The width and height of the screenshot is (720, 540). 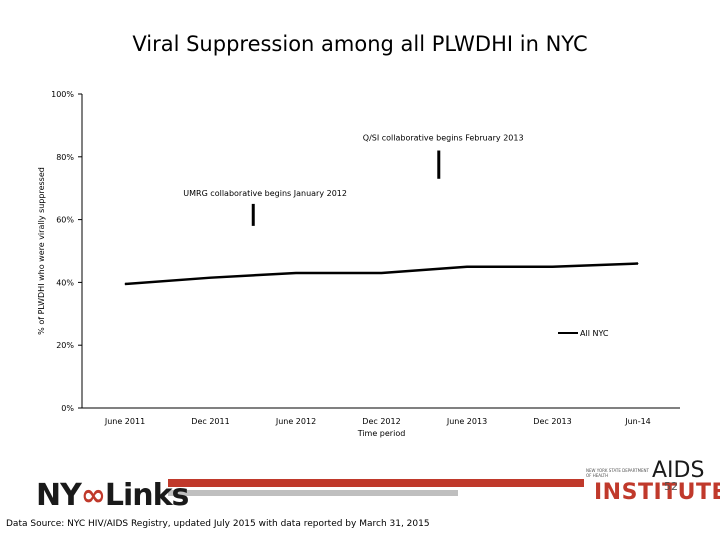 What do you see at coordinates (313, 493) in the screenshot?
I see `footer-gray-bar` at bounding box center [313, 493].